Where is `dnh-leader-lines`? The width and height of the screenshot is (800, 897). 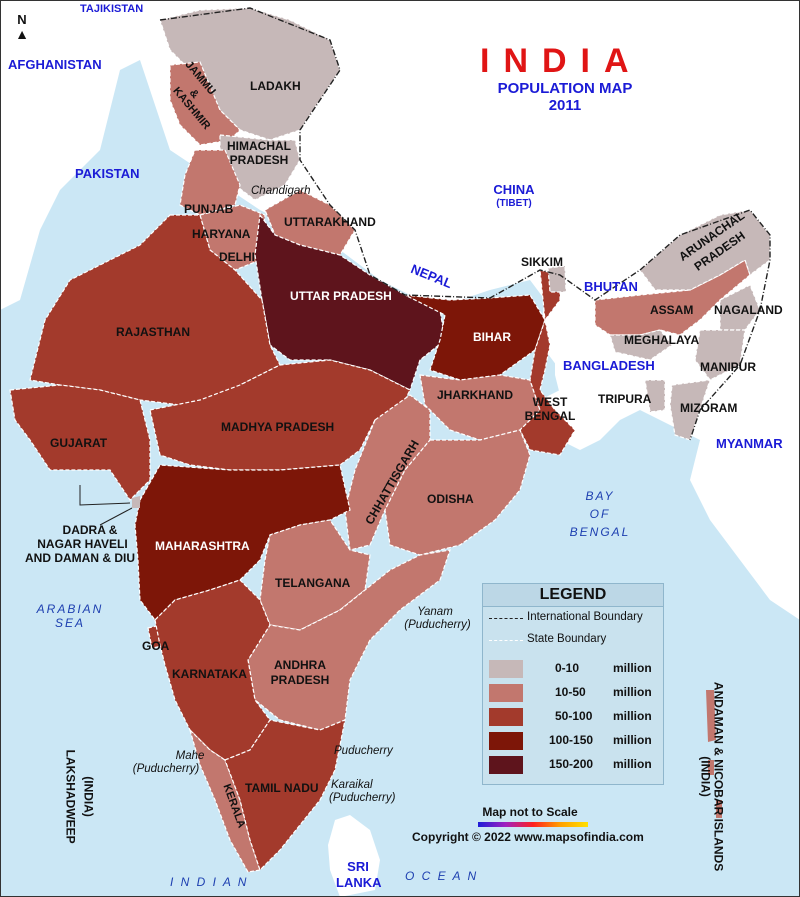 dnh-leader-lines is located at coordinates (106, 505).